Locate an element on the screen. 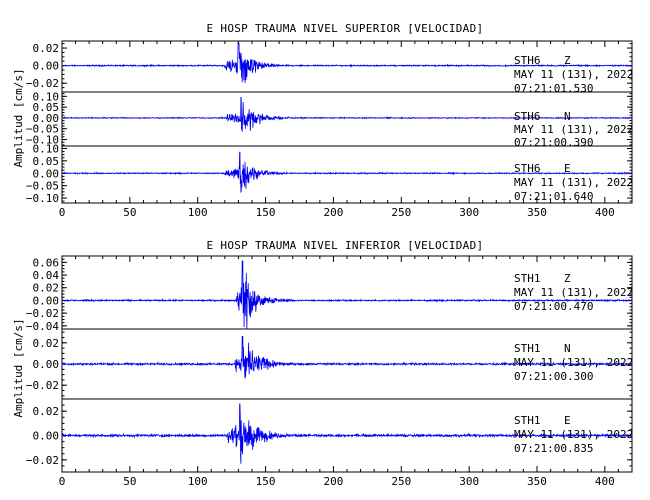 The width and height of the screenshot is (650, 500). time-label: 07:21:00.835 is located at coordinates (553, 448).